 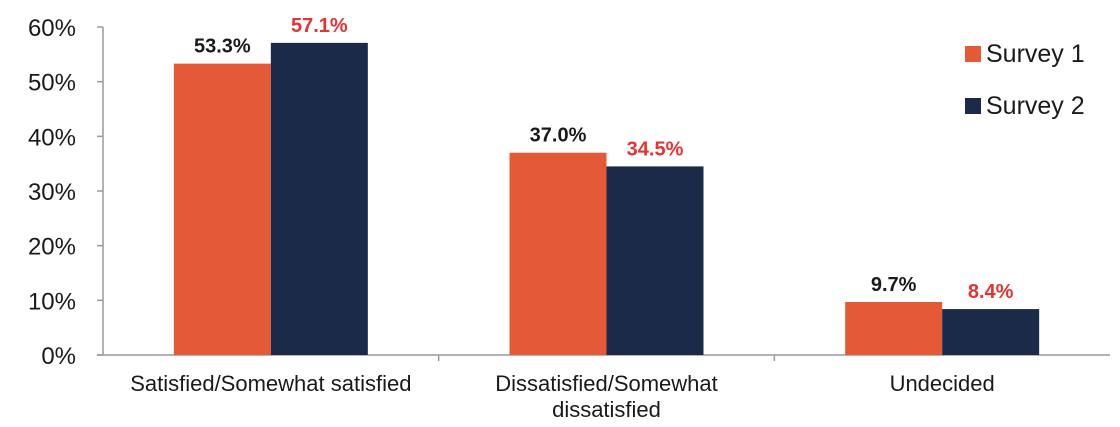 I want to click on data-label: 53.3%, so click(x=222, y=47).